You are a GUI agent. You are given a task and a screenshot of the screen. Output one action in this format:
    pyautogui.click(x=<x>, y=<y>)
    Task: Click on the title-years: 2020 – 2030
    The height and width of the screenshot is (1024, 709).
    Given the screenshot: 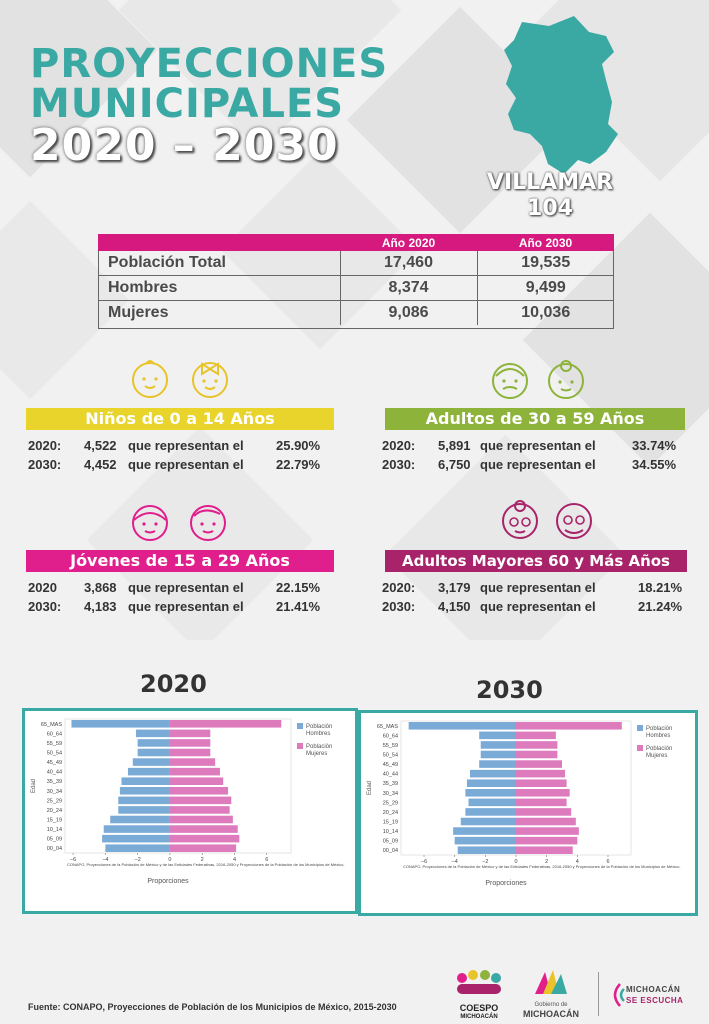 What is the action you would take?
    pyautogui.click(x=184, y=145)
    